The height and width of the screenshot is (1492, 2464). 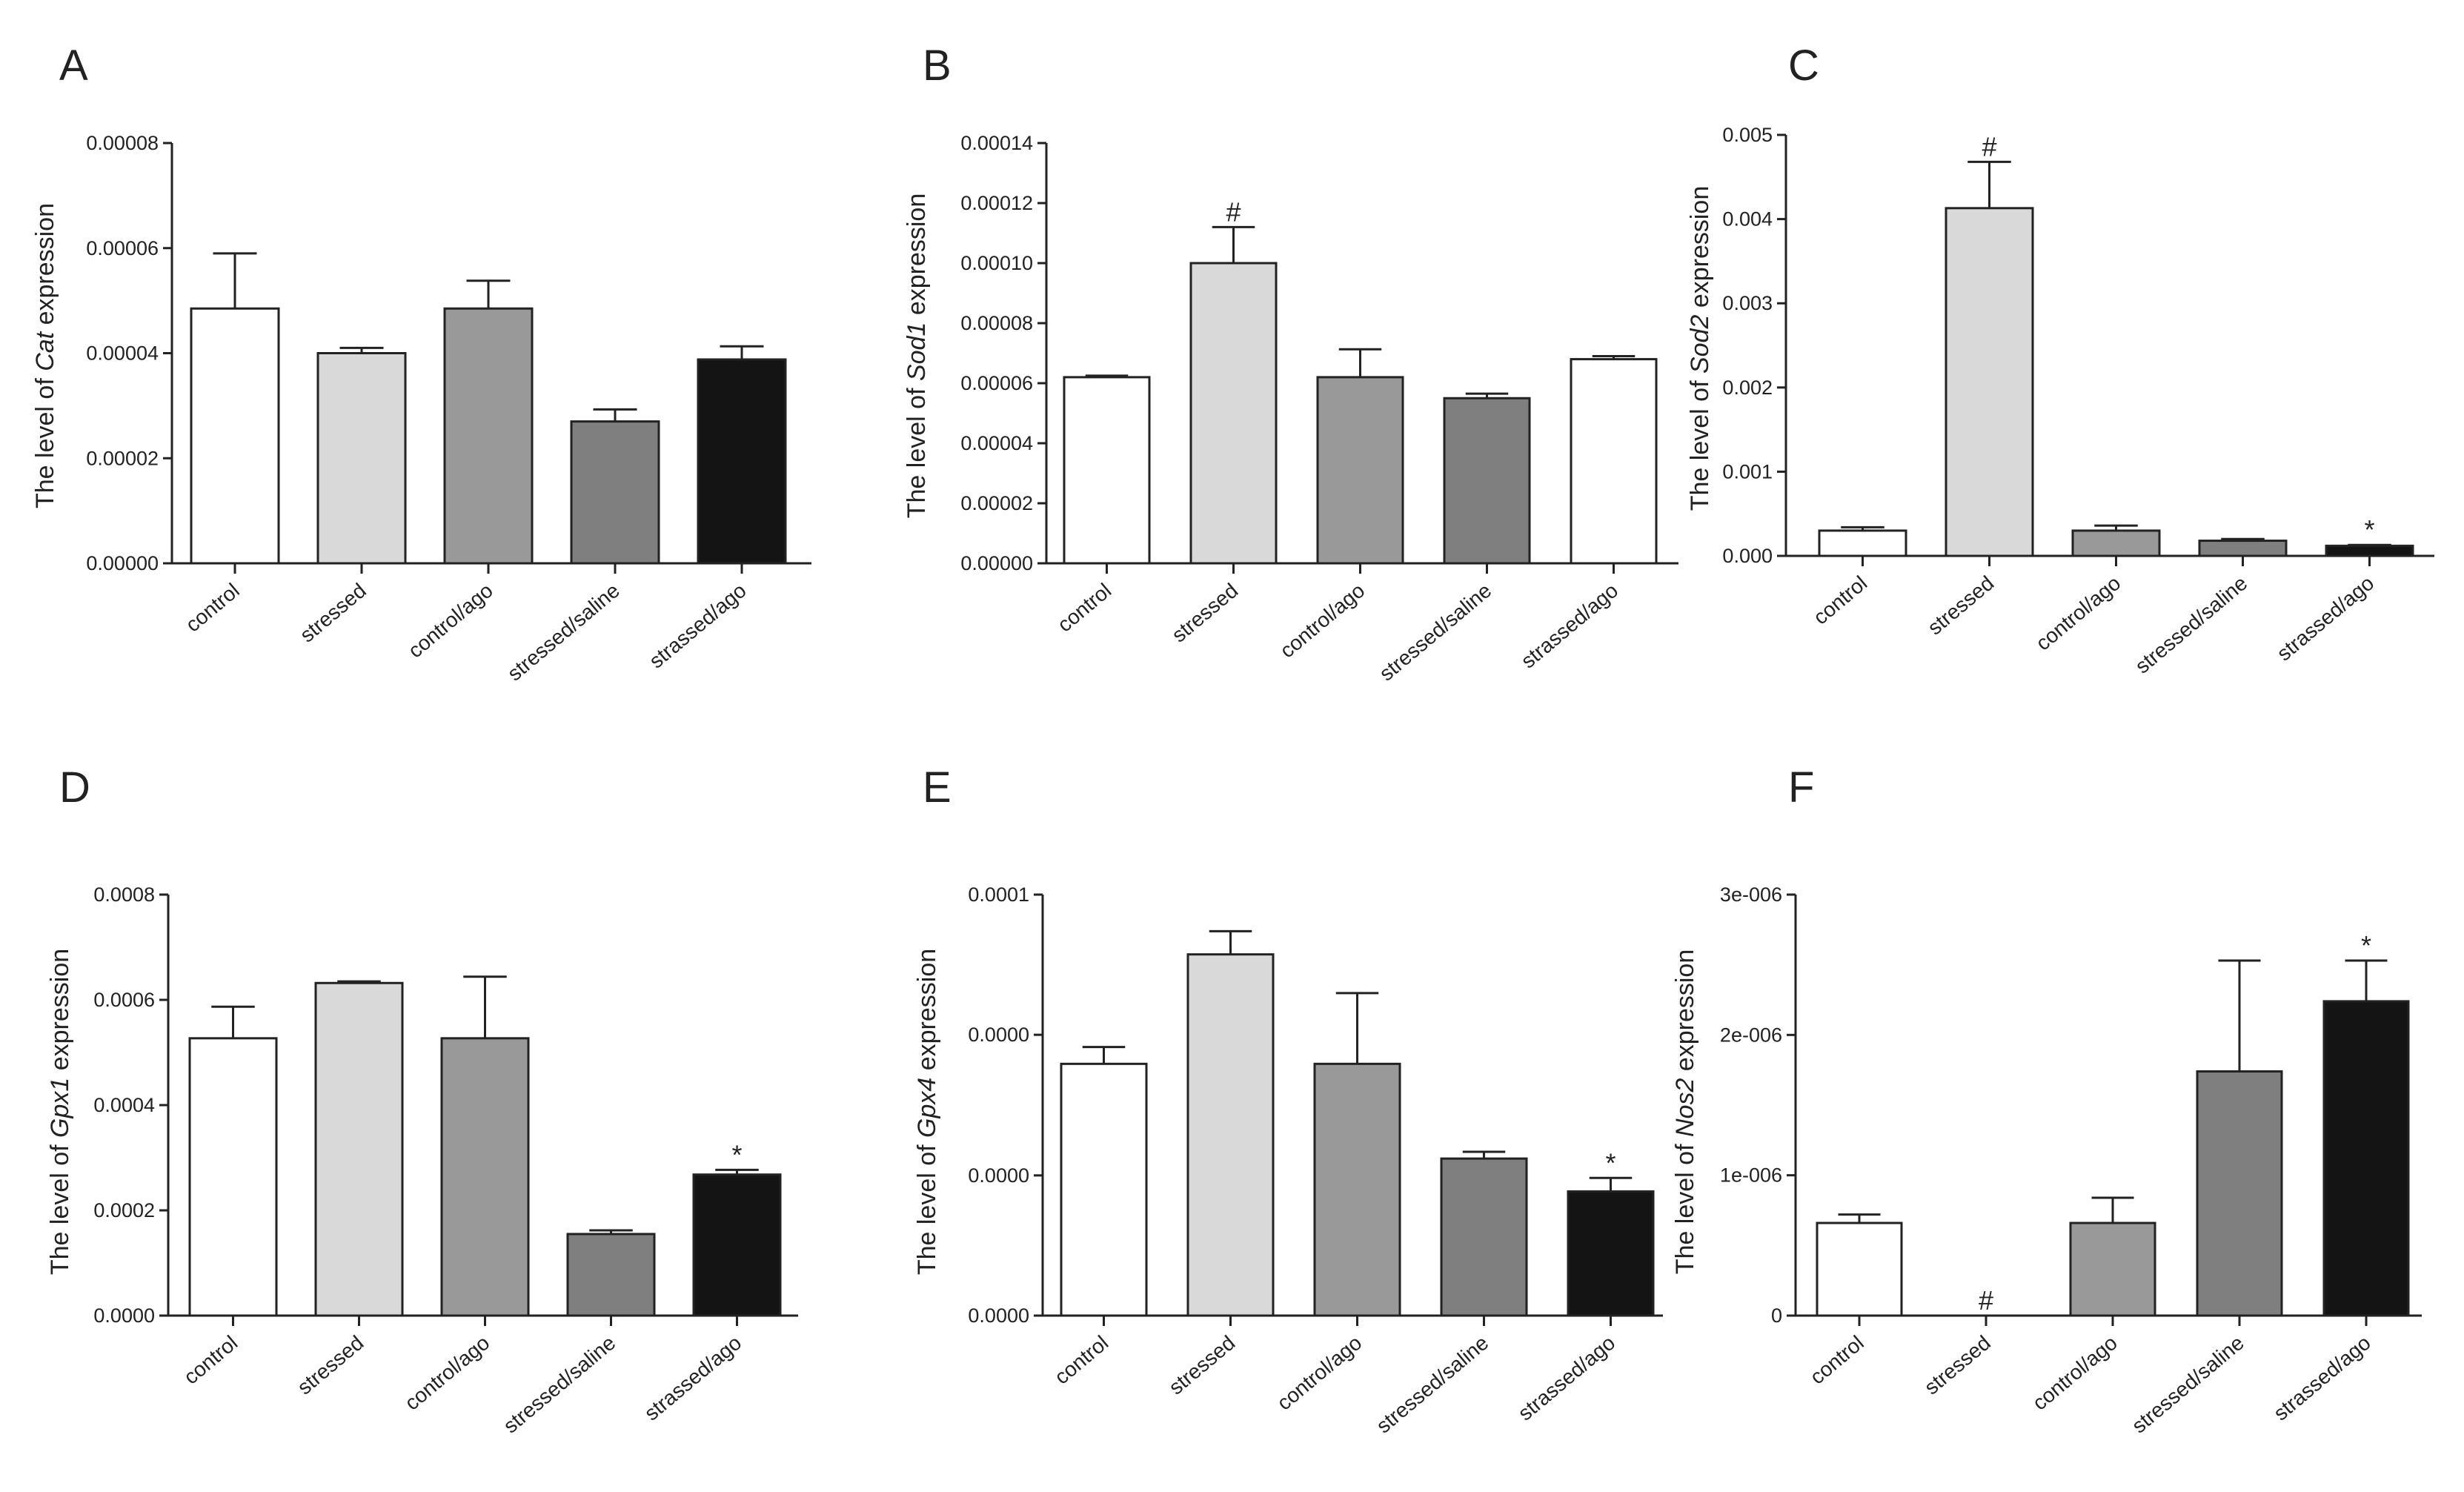 What do you see at coordinates (45, 355) in the screenshot?
I see `y-axis-label: The level of Cat expression` at bounding box center [45, 355].